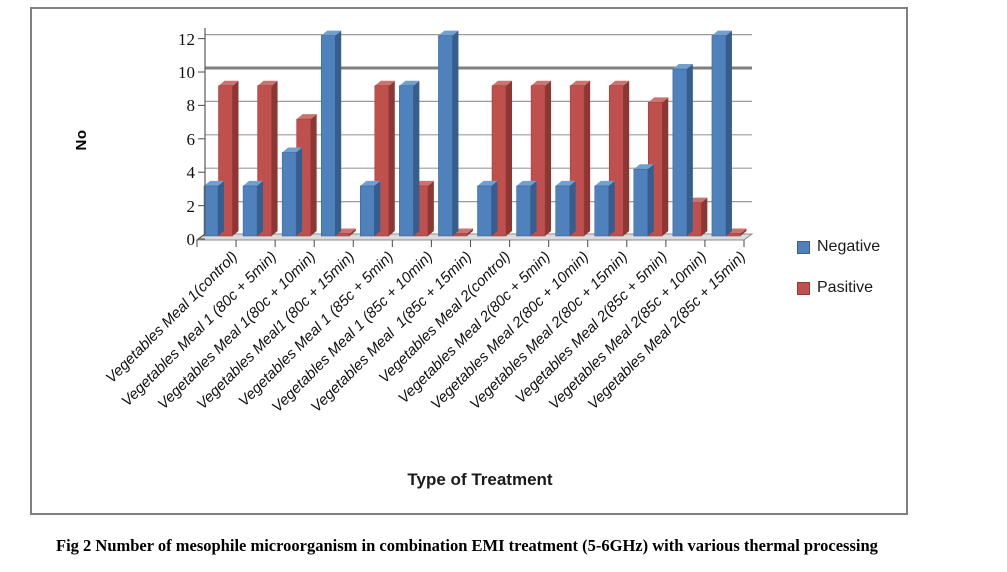  What do you see at coordinates (191, 239) in the screenshot?
I see `y-tick-label: 0` at bounding box center [191, 239].